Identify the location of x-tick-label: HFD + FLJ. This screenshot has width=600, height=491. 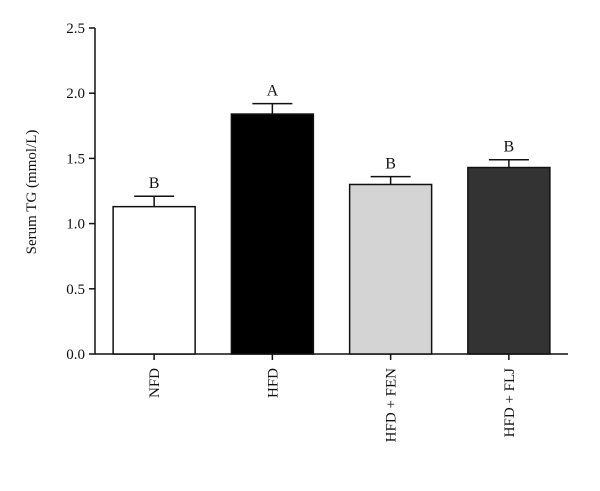
(510, 402).